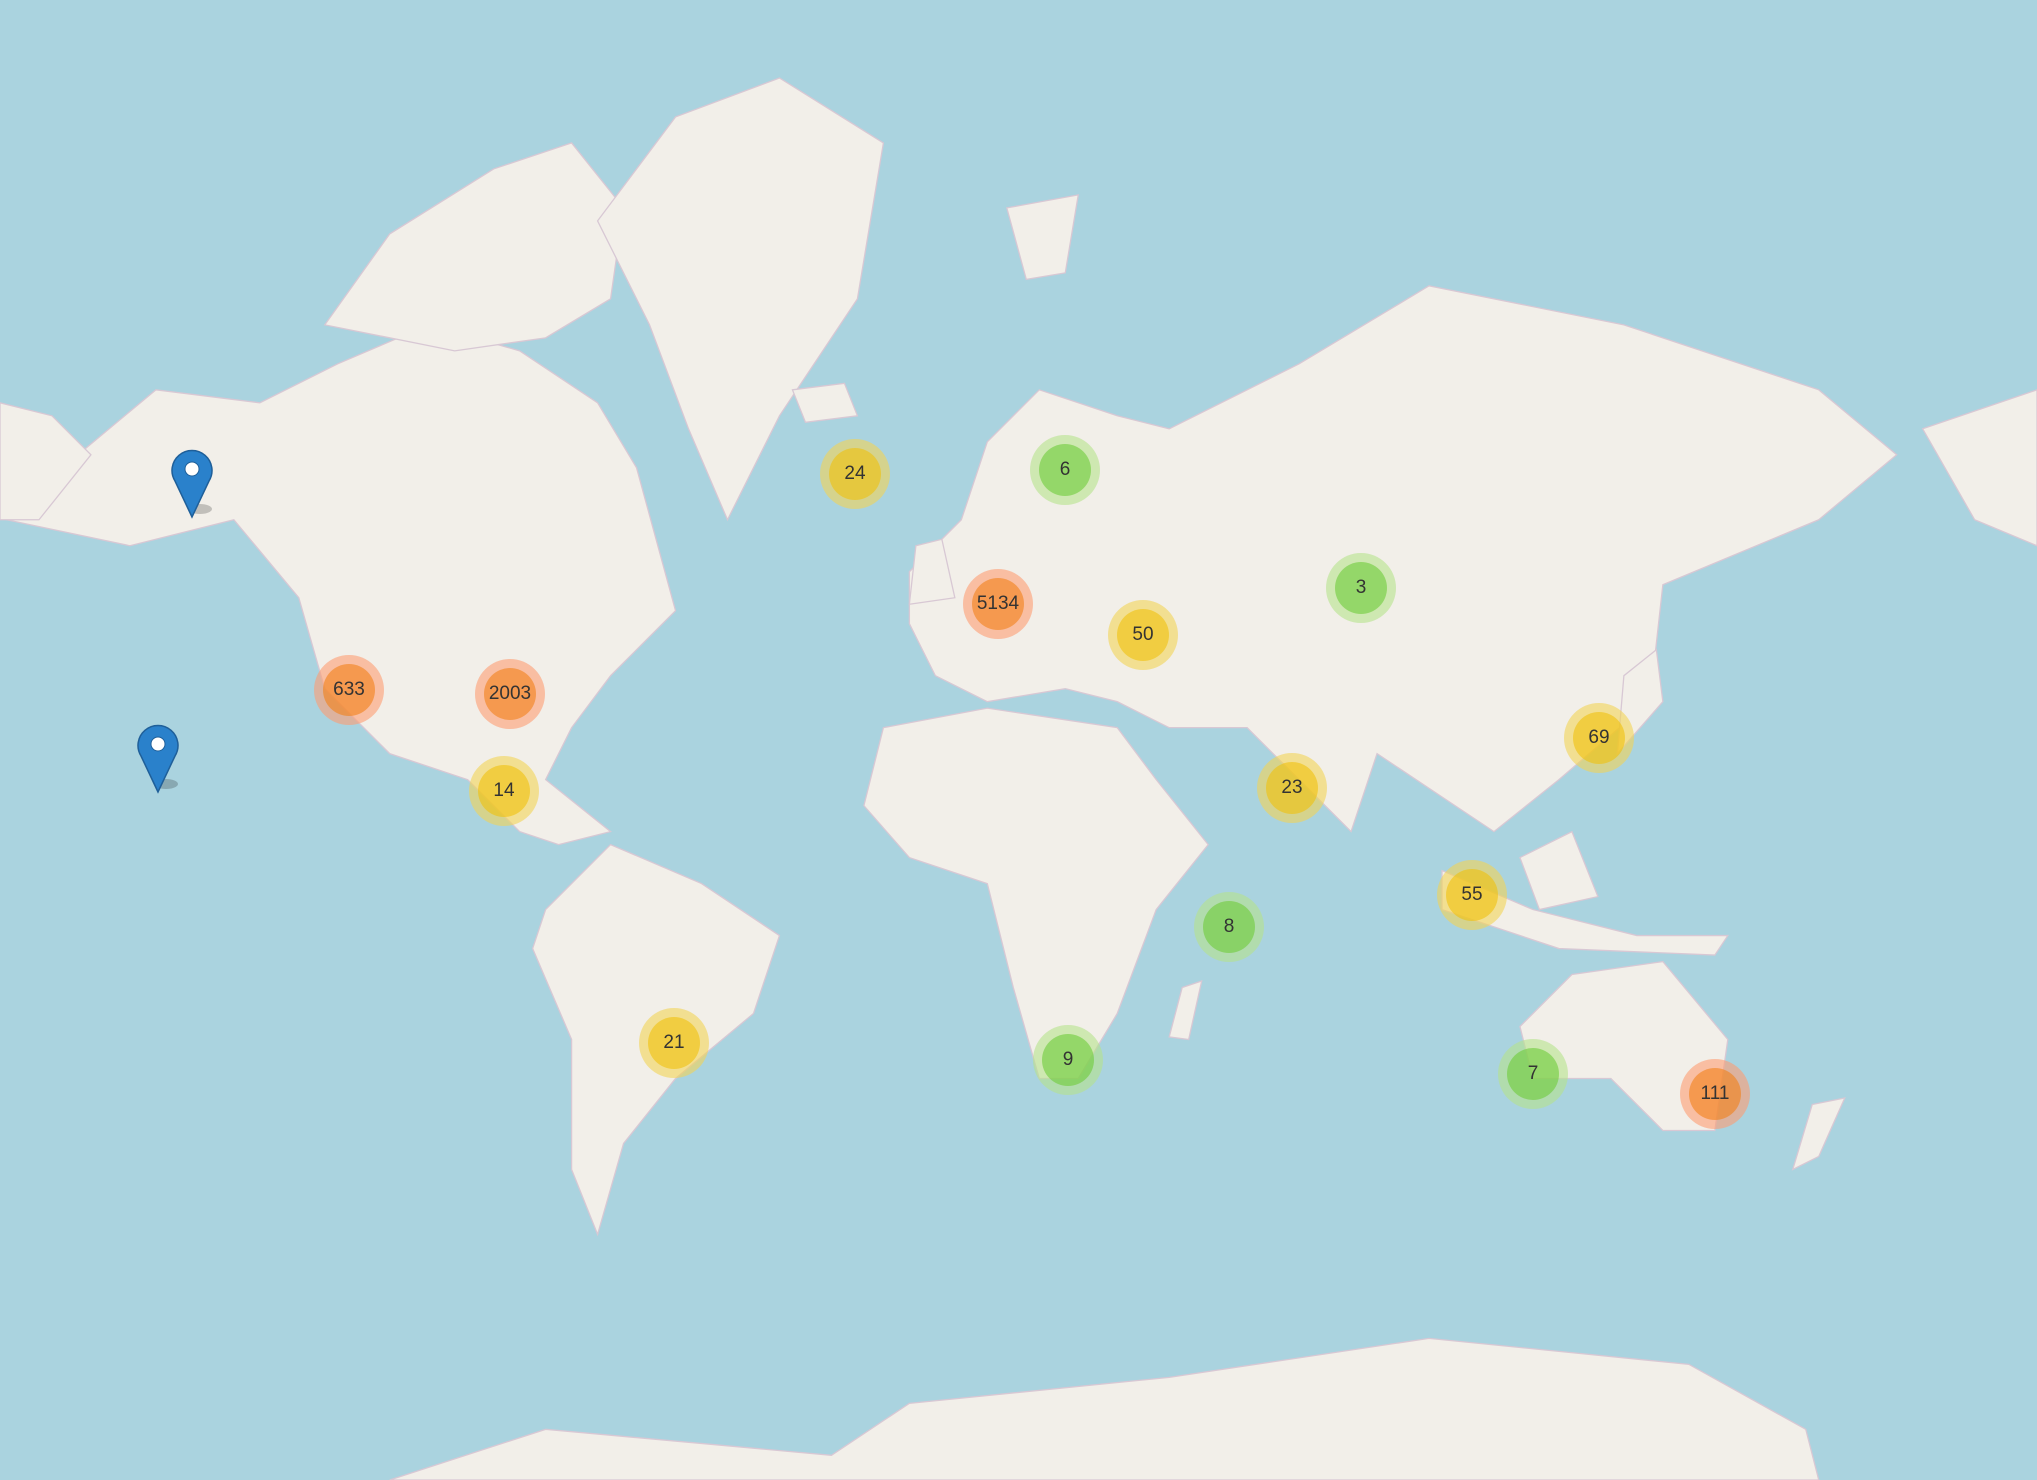  I want to click on greenland, so click(740, 299).